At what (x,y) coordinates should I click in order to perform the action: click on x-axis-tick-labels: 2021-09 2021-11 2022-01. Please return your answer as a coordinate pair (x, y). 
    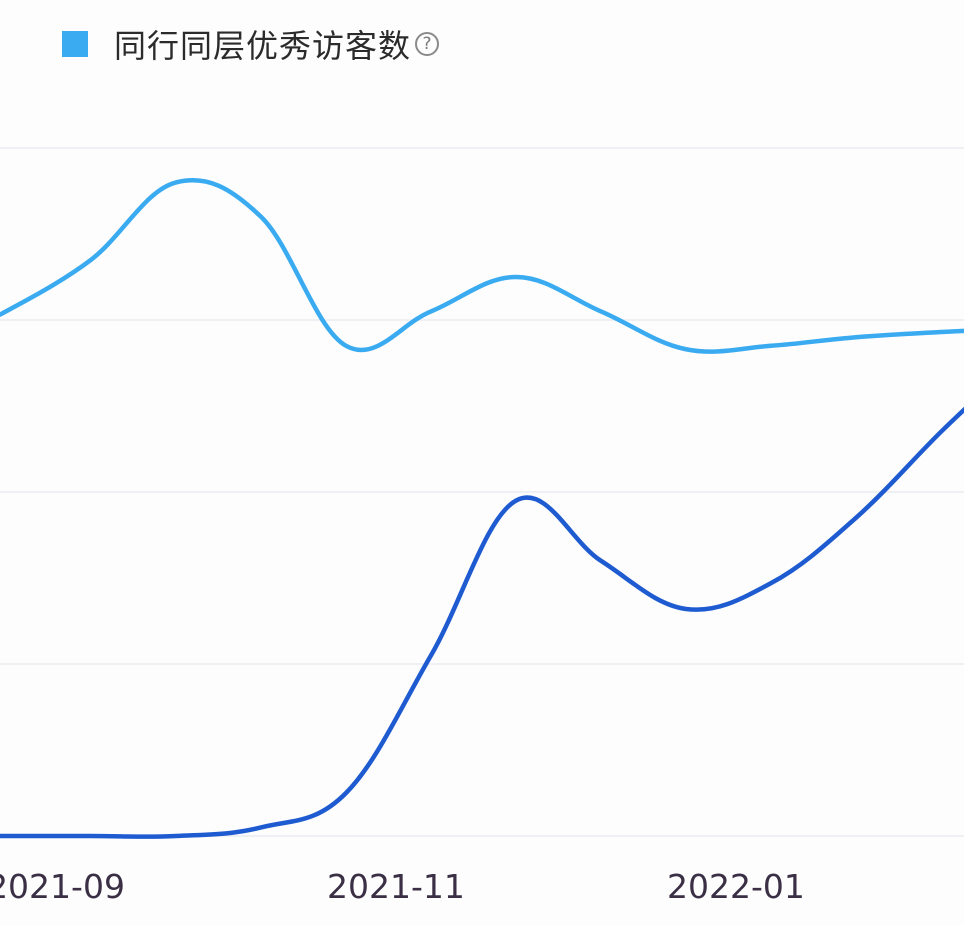
    Looking at the image, I should click on (402, 886).